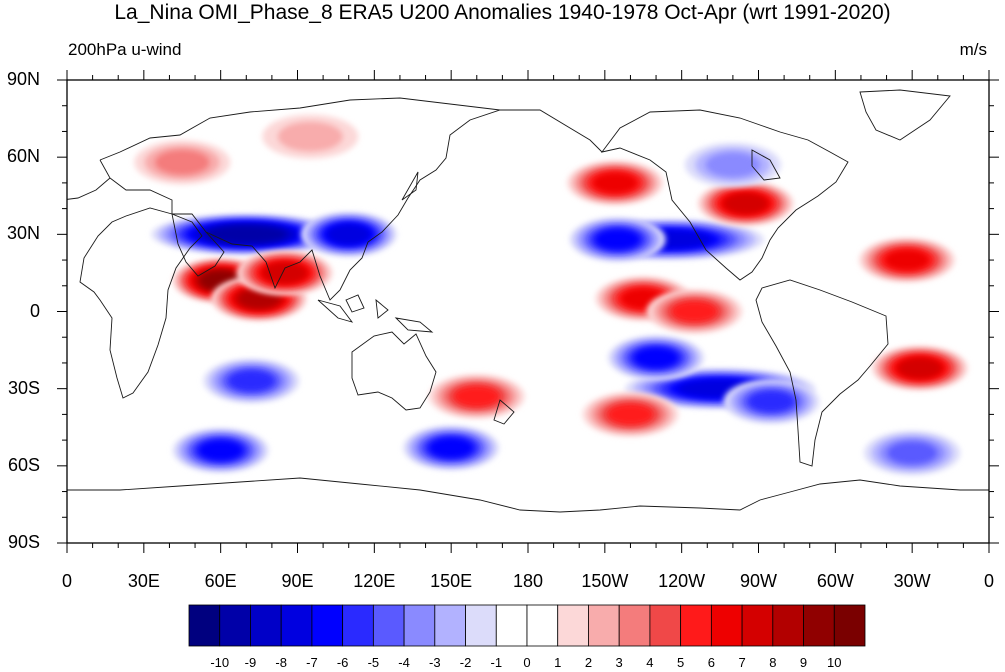 This screenshot has width=1005, height=672. I want to click on coast-eurasia-north, so click(300, 129).